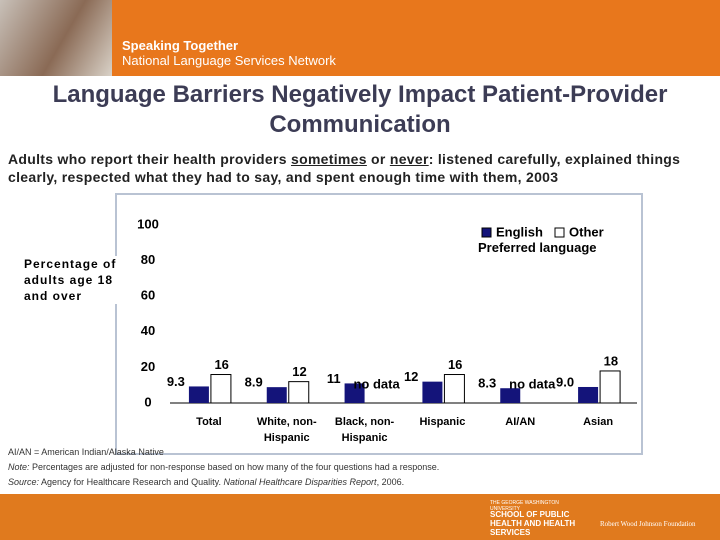 This screenshot has width=720, height=540. What do you see at coordinates (360, 517) in the screenshot?
I see `footer-banner` at bounding box center [360, 517].